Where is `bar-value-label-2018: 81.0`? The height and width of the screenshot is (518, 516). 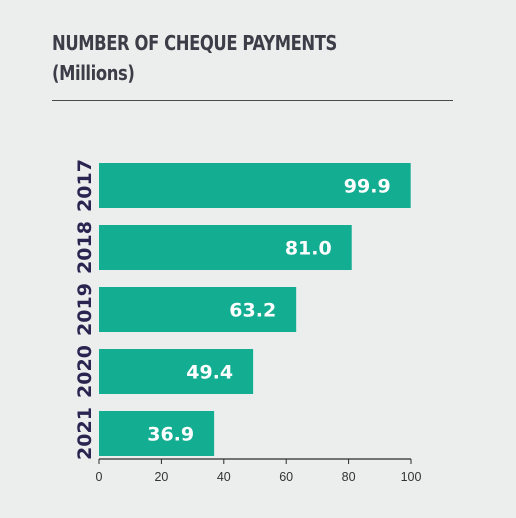 bar-value-label-2018: 81.0 is located at coordinates (308, 249).